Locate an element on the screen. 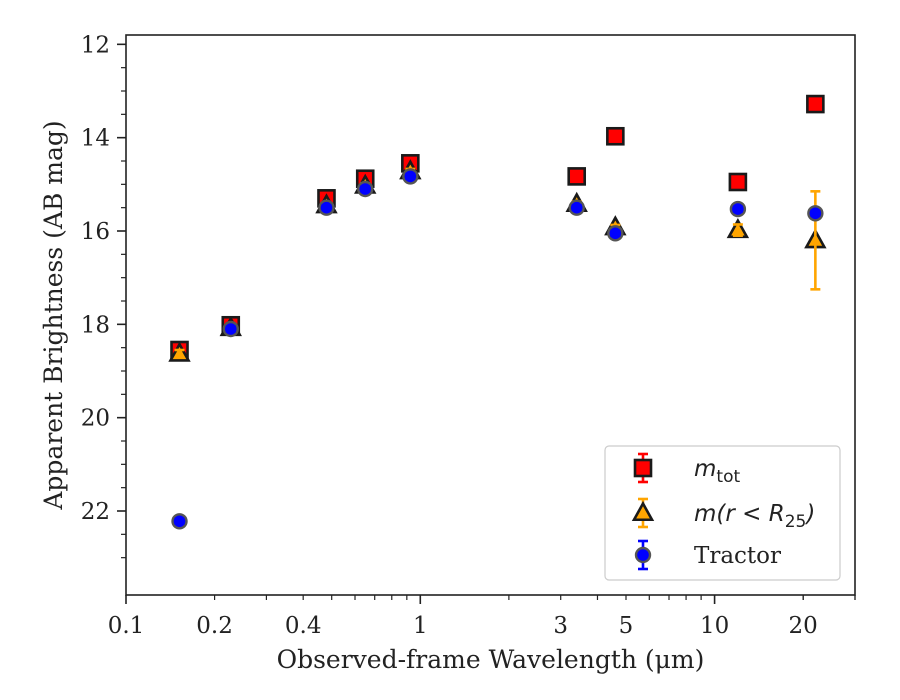 This screenshot has width=900, height=700. y-tick-label: 20 is located at coordinates (95, 419).